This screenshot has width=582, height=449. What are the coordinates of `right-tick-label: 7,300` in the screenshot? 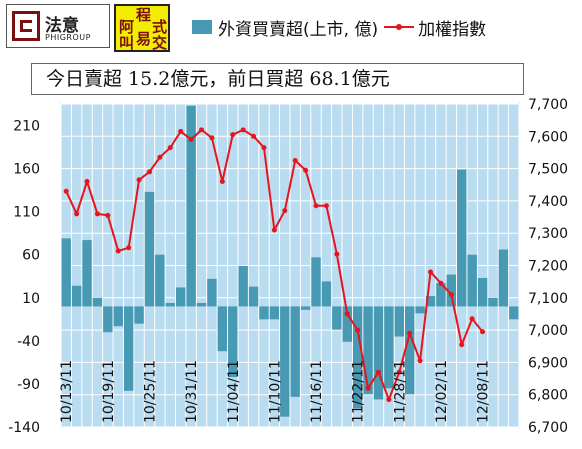 It's located at (548, 234).